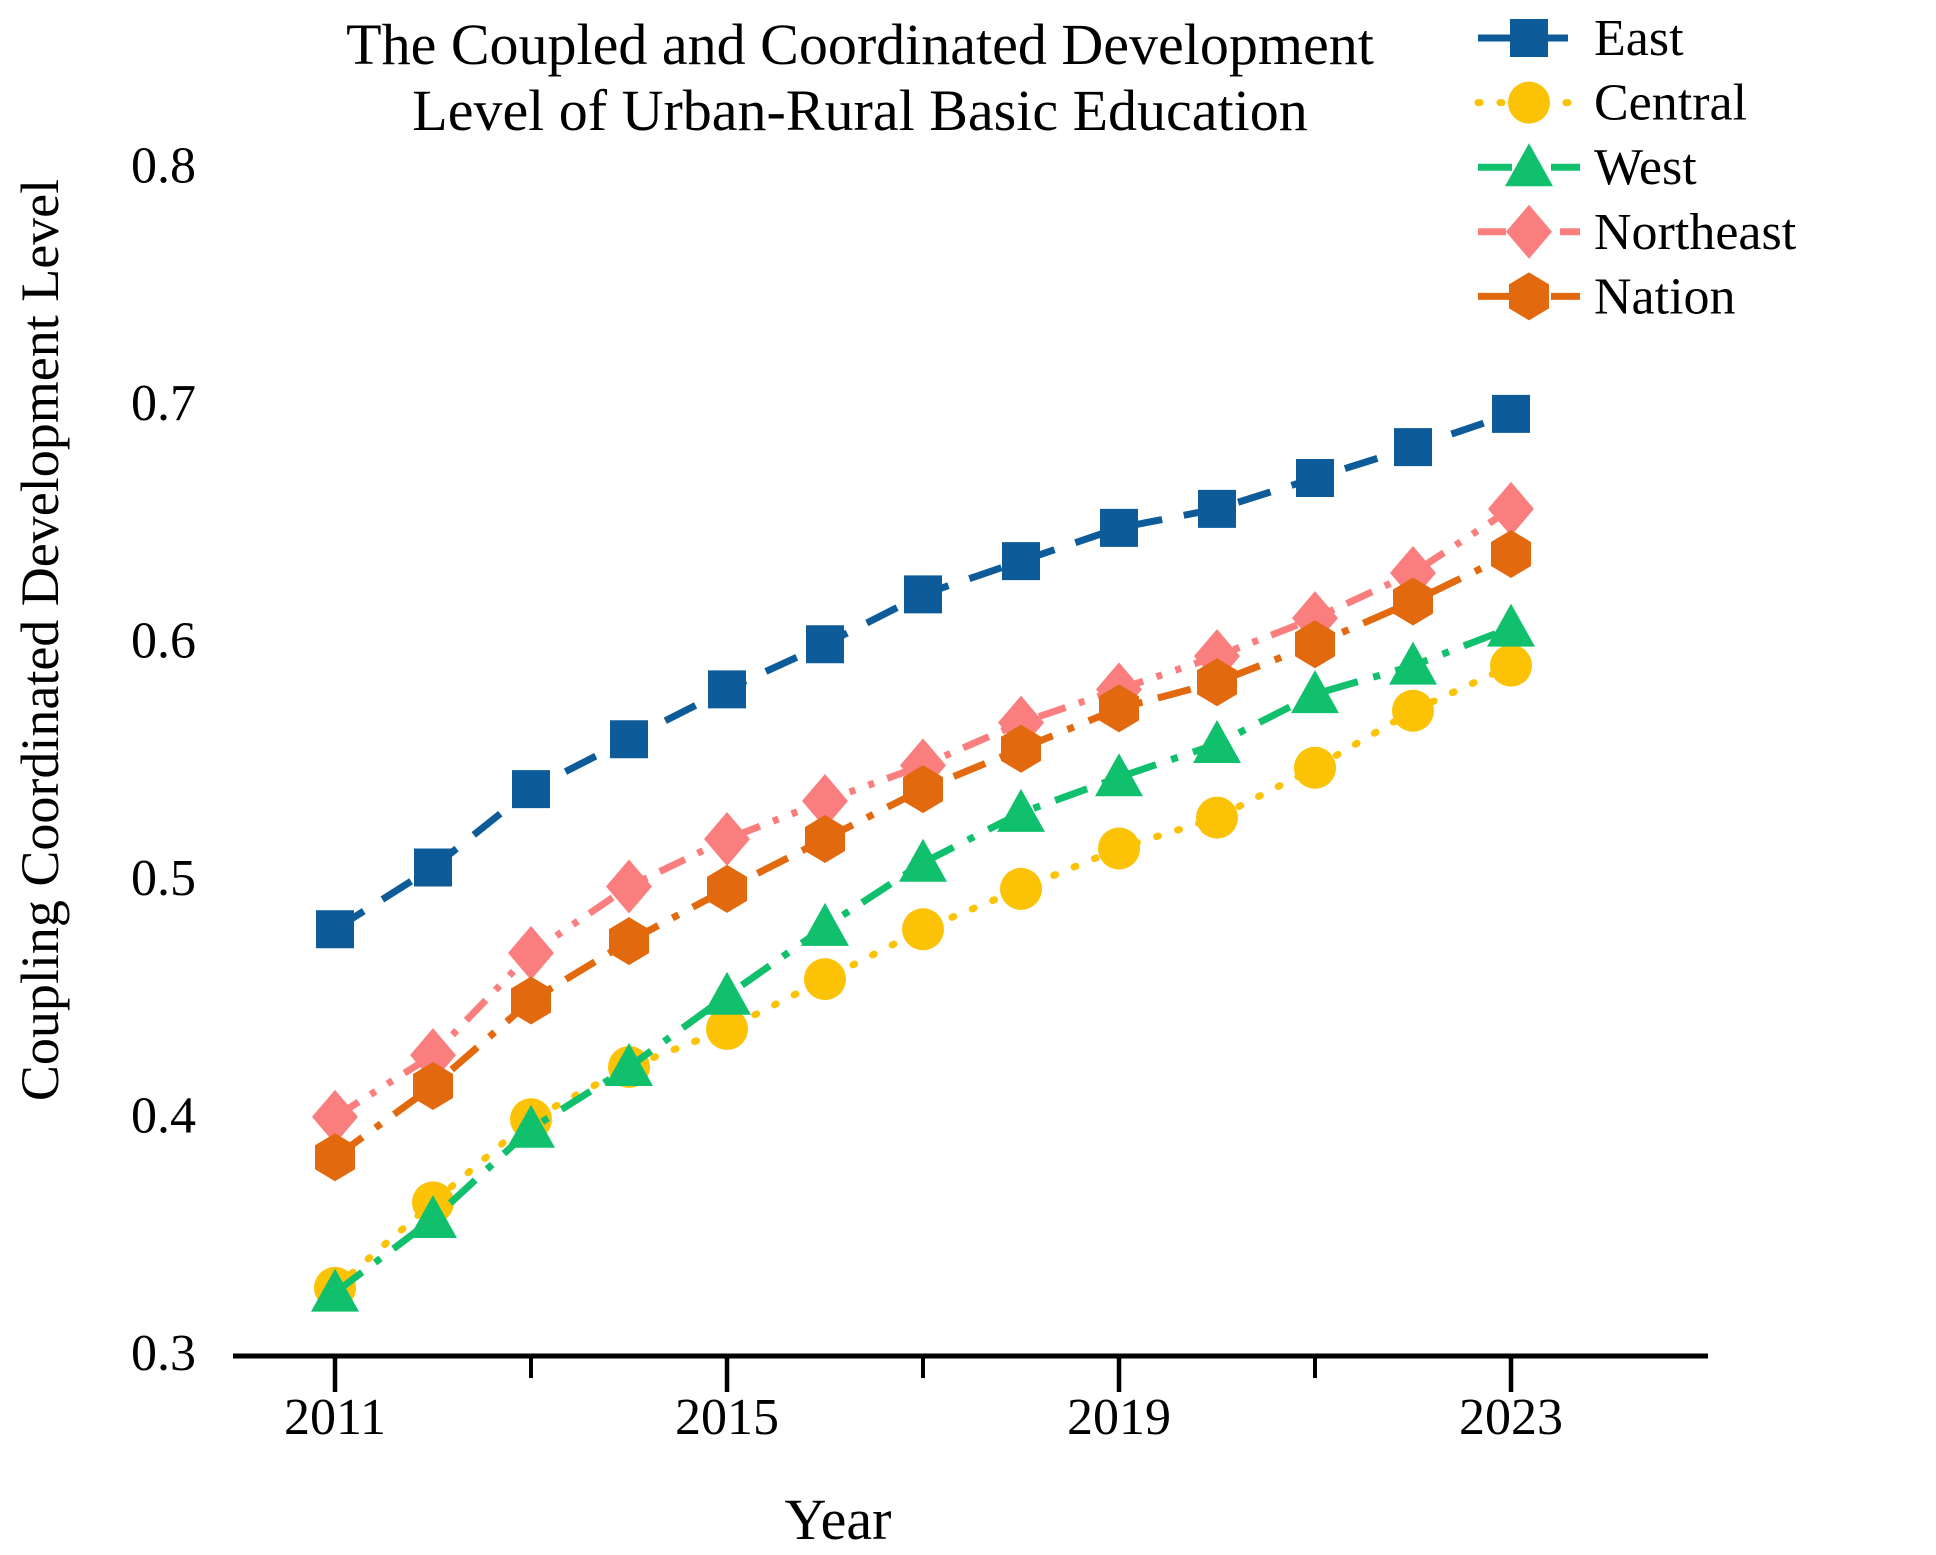  I want to click on x-tick-label: 2015, so click(727, 1417).